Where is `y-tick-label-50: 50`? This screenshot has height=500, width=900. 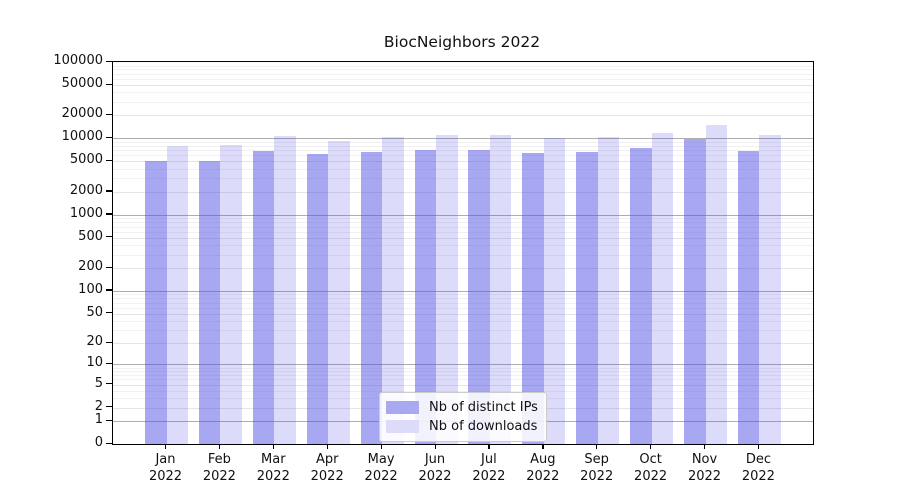 y-tick-label-50: 50 is located at coordinates (94, 312).